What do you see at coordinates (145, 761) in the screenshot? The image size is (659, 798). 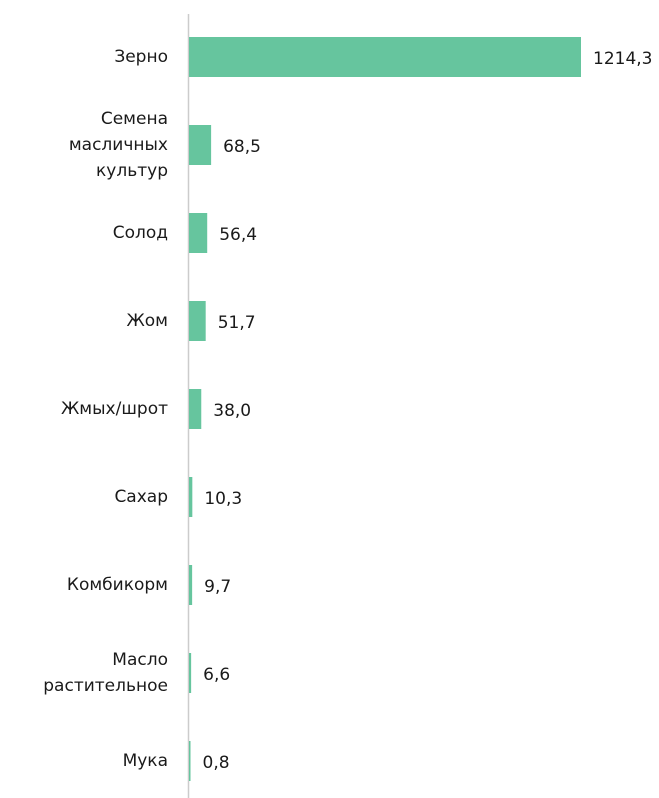 I see `category-label: Мука` at bounding box center [145, 761].